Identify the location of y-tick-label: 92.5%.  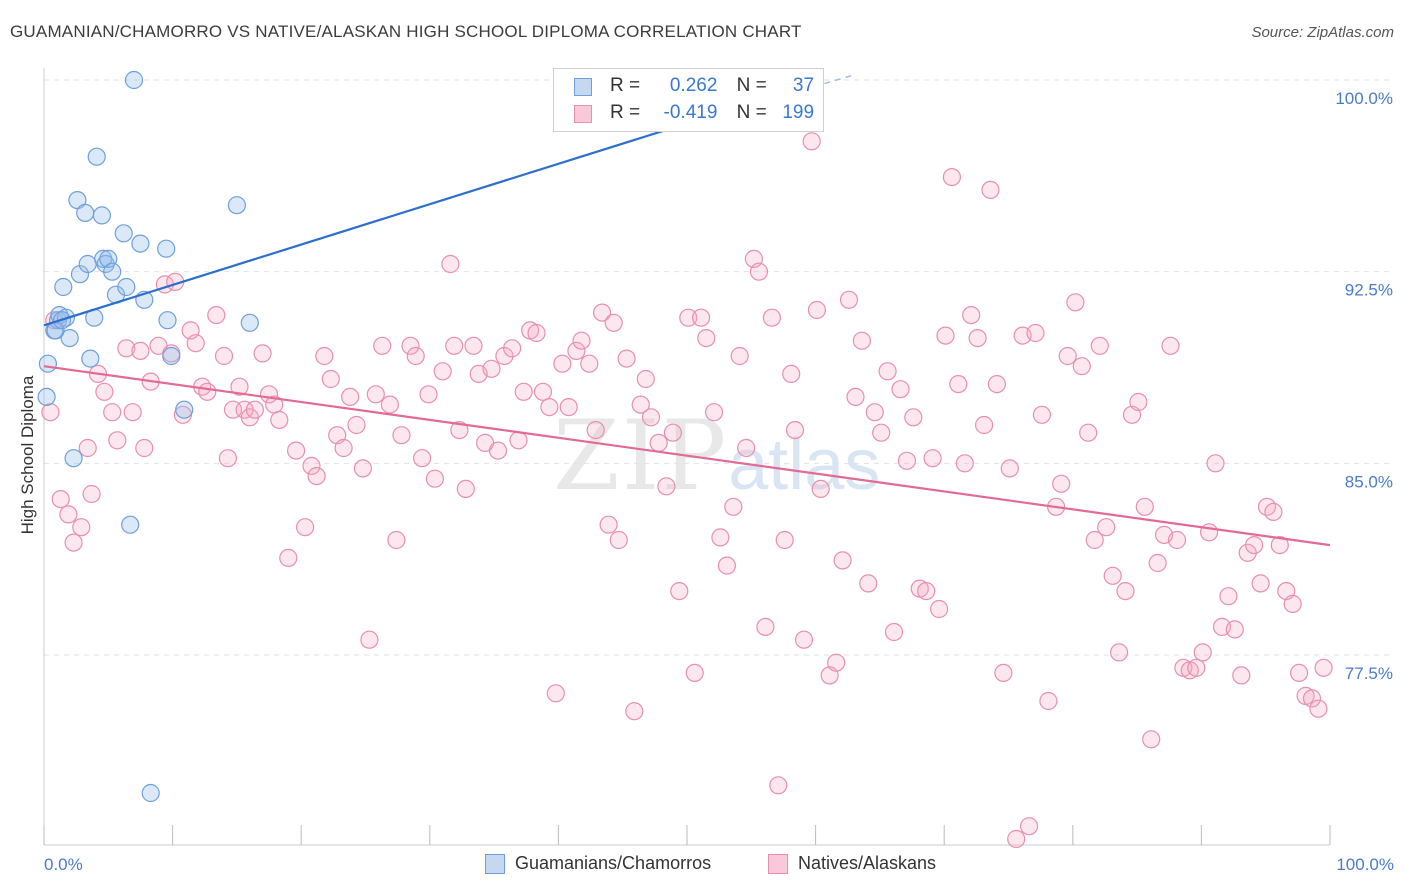
(1369, 290).